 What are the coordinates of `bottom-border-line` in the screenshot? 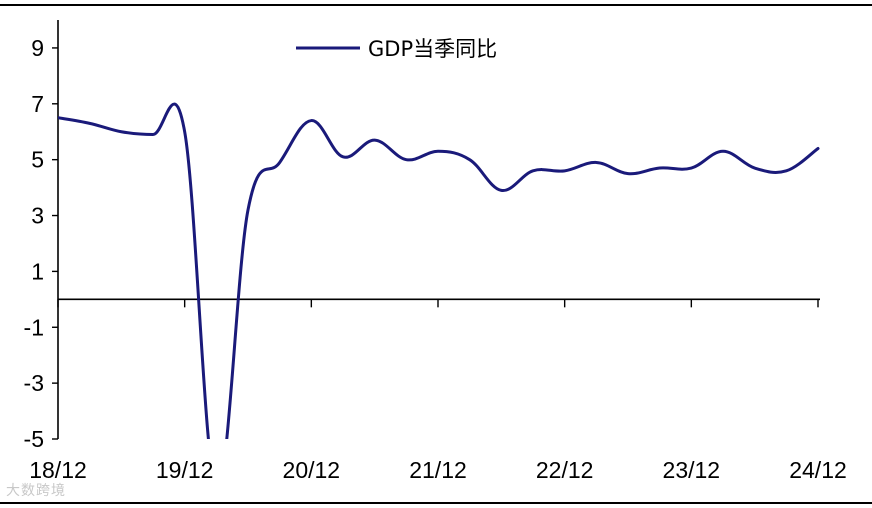 It's located at (436, 503).